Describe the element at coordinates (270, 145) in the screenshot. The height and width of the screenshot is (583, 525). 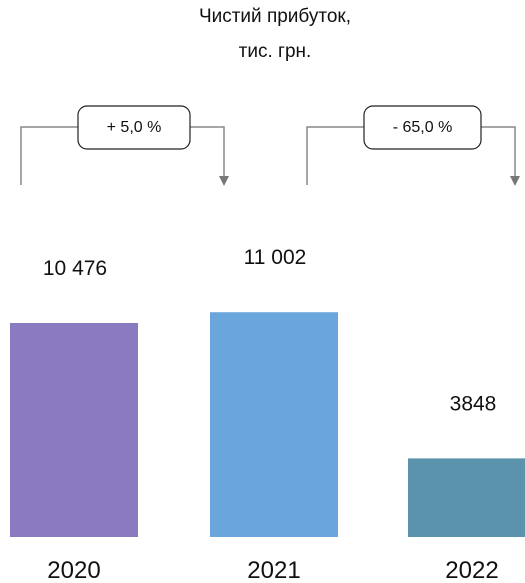
I see `change-connectors: + 5,0 % - 65,0 %` at that location.